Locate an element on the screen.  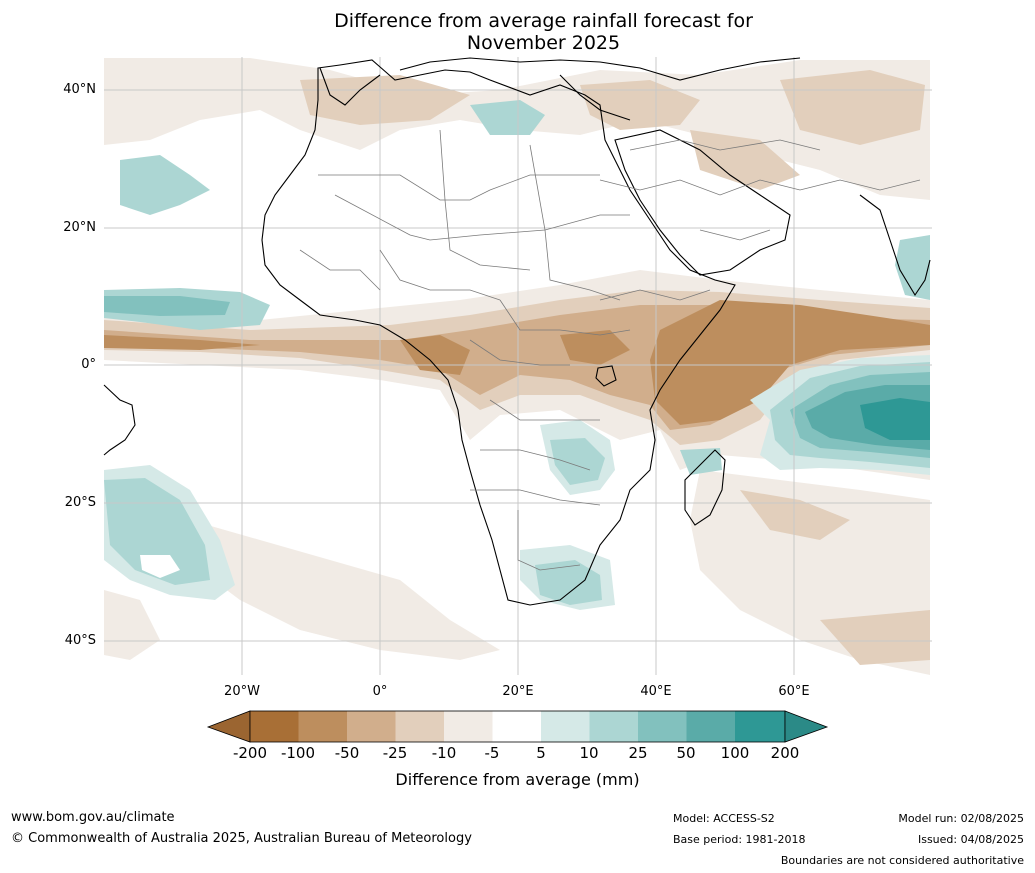
colorbar-tick: 5 is located at coordinates (541, 753).